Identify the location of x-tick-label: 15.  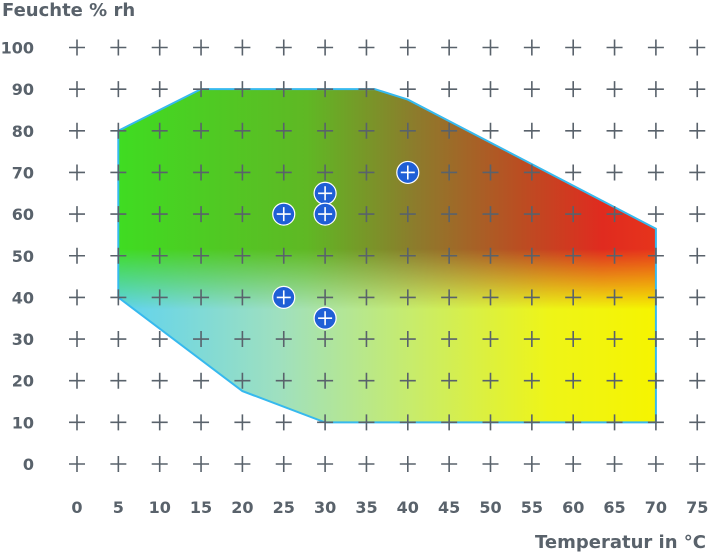
(201, 507).